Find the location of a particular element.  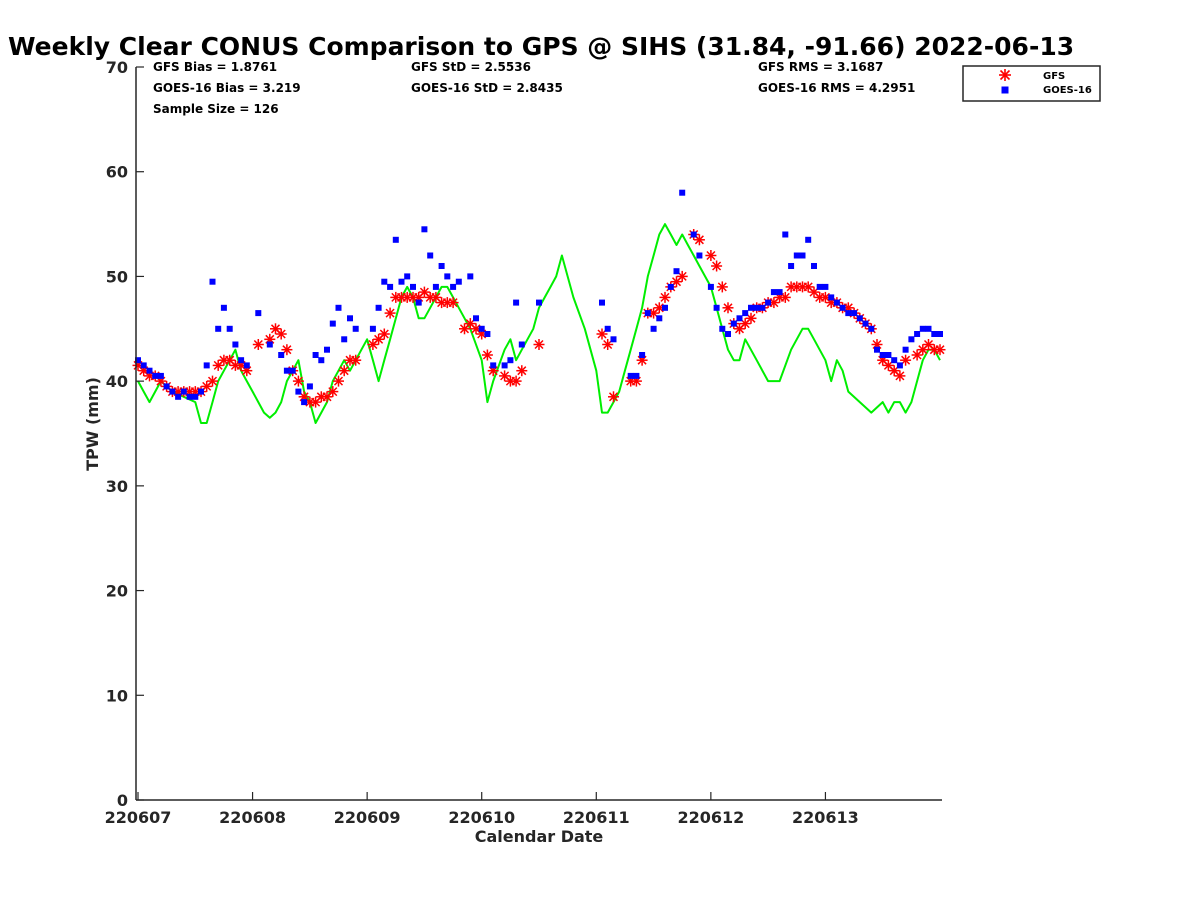

y-tick-label: 50 is located at coordinates (117, 276).